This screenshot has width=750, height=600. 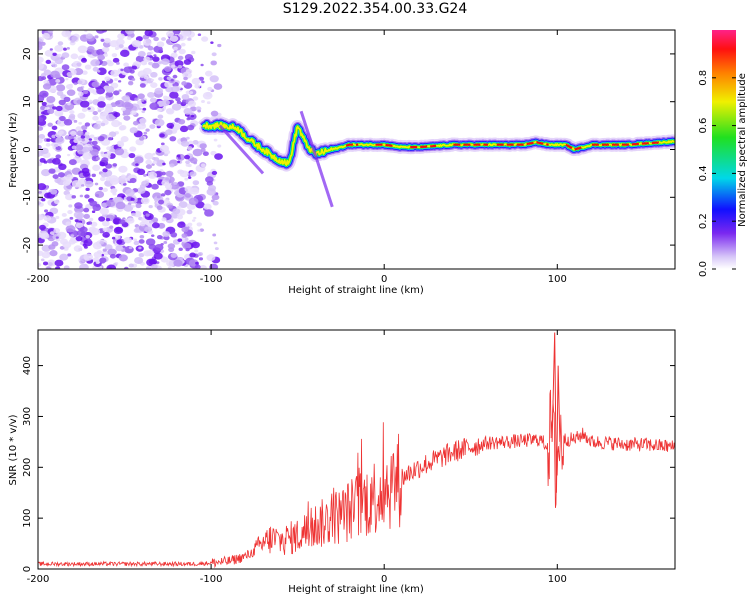 I want to click on colorbar-tick-label: 0.4, so click(x=703, y=173).